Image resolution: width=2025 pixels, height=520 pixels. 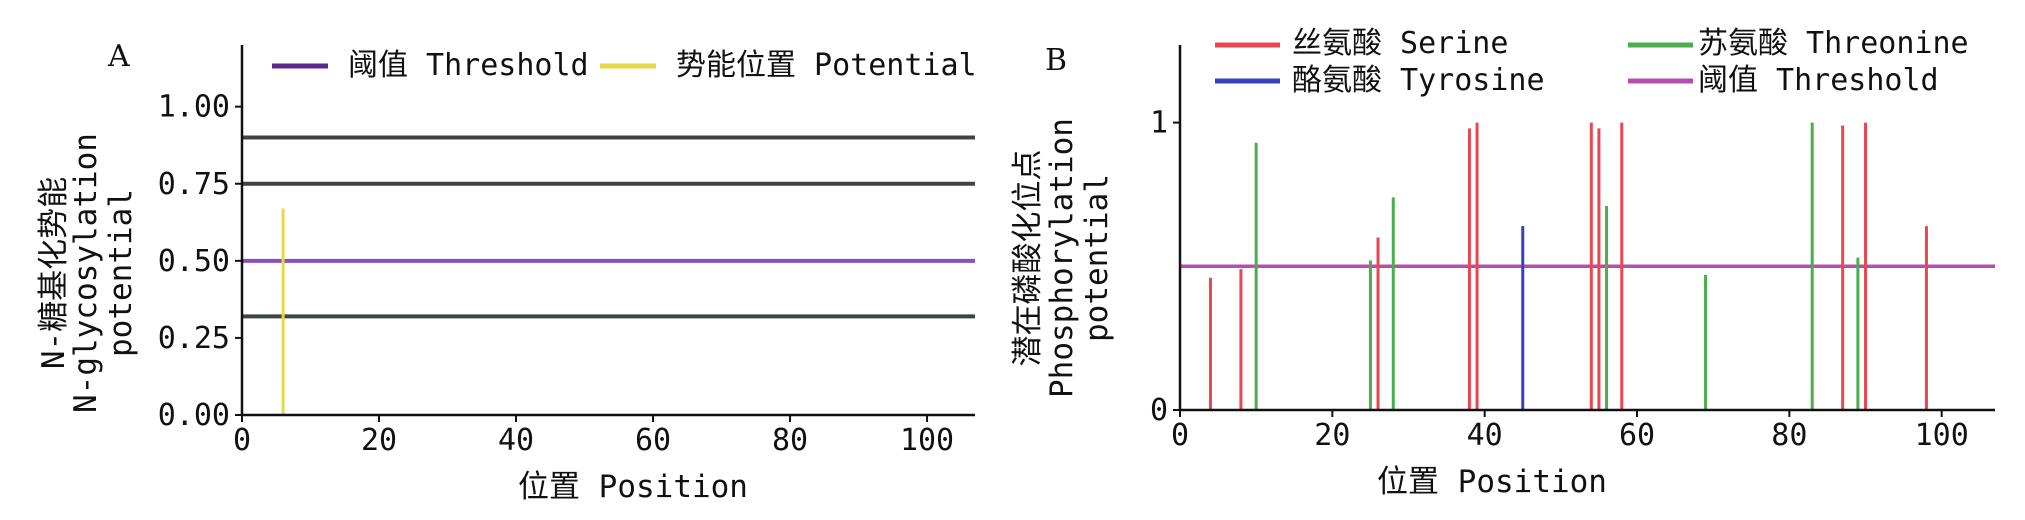 I want to click on chart-b-y-label-line-3: potential, so click(x=1097, y=258).